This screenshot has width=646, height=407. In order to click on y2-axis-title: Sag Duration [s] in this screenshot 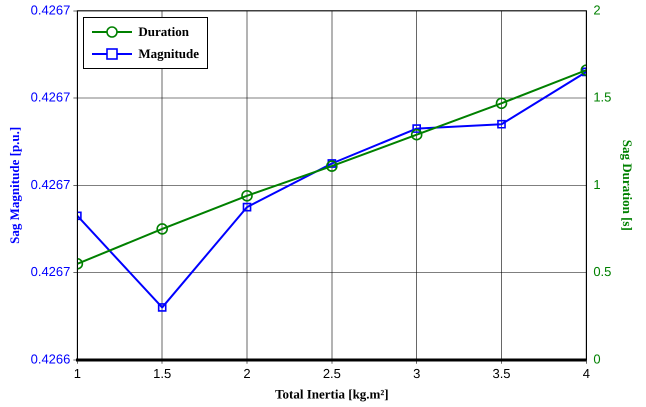, I will do `click(627, 185)`.